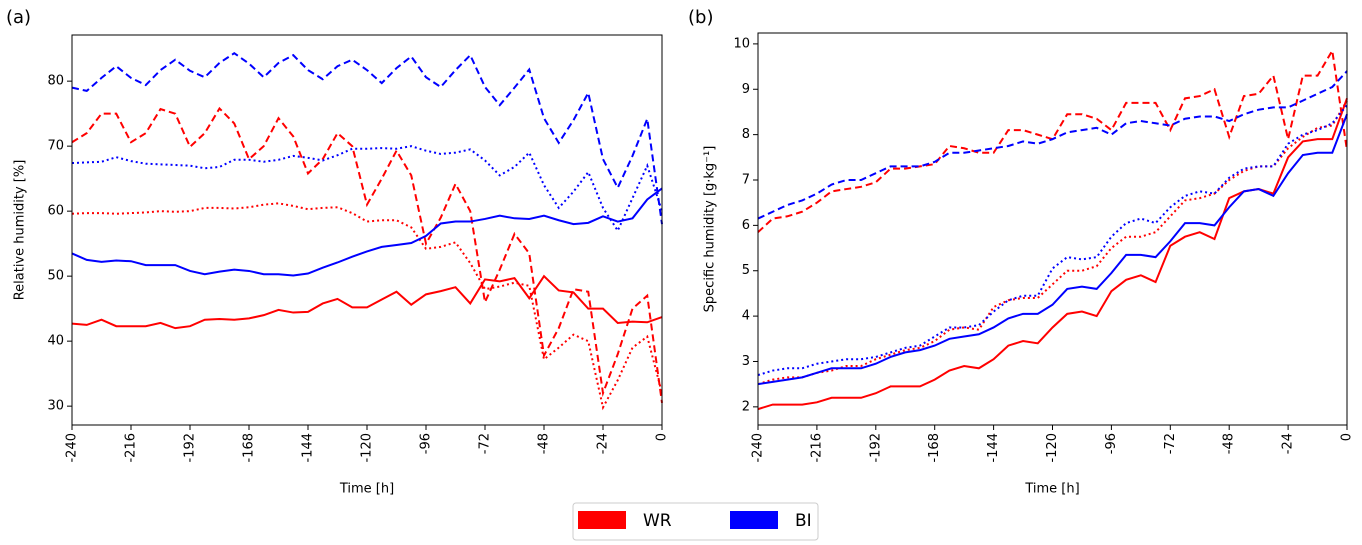 Image resolution: width=1362 pixels, height=545 pixels. What do you see at coordinates (746, 406) in the screenshot?
I see `y-tick-label: 2` at bounding box center [746, 406].